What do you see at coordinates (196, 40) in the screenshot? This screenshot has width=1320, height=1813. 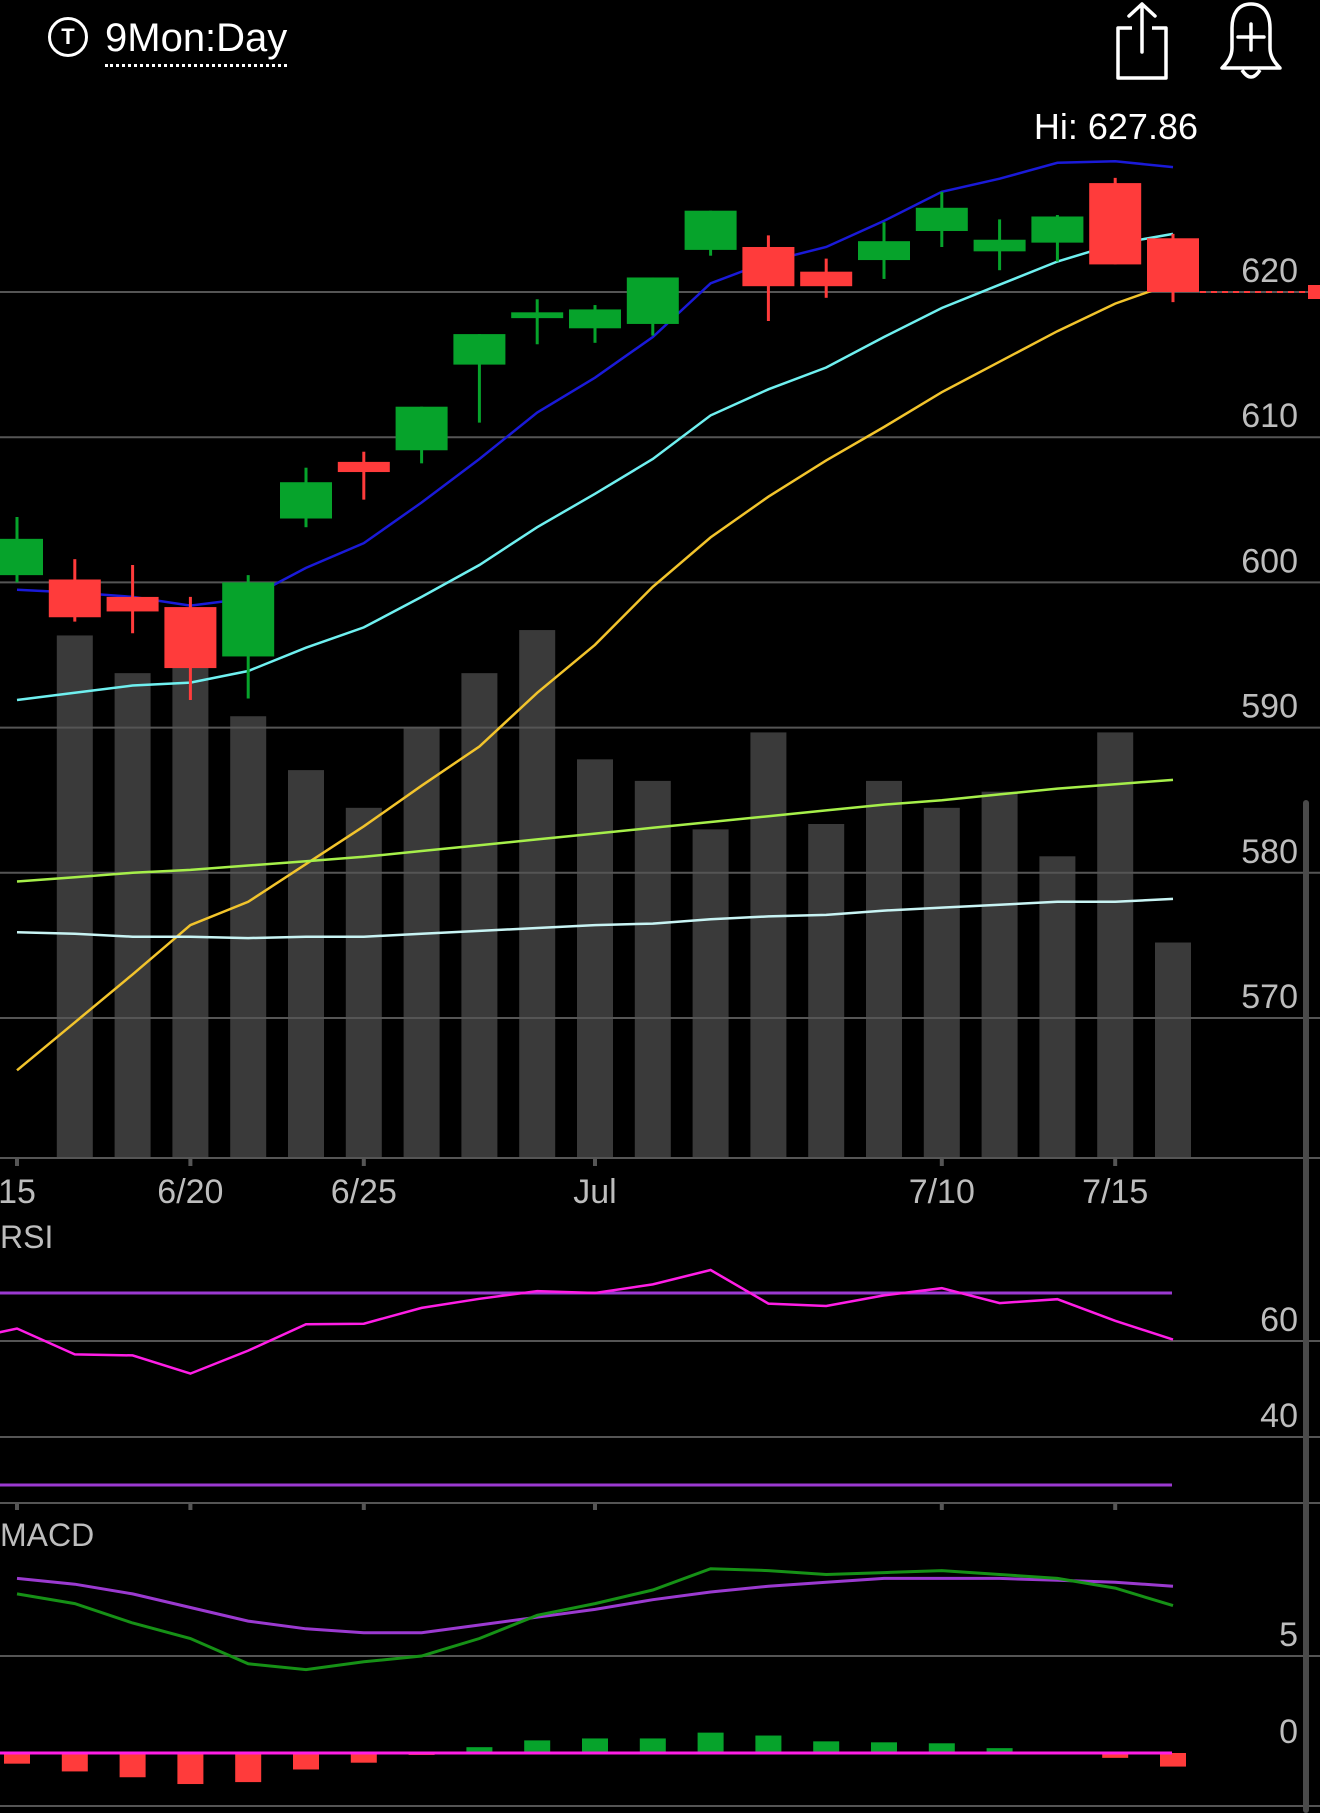 I see `timeframe-selector: 9Mon:Day` at bounding box center [196, 40].